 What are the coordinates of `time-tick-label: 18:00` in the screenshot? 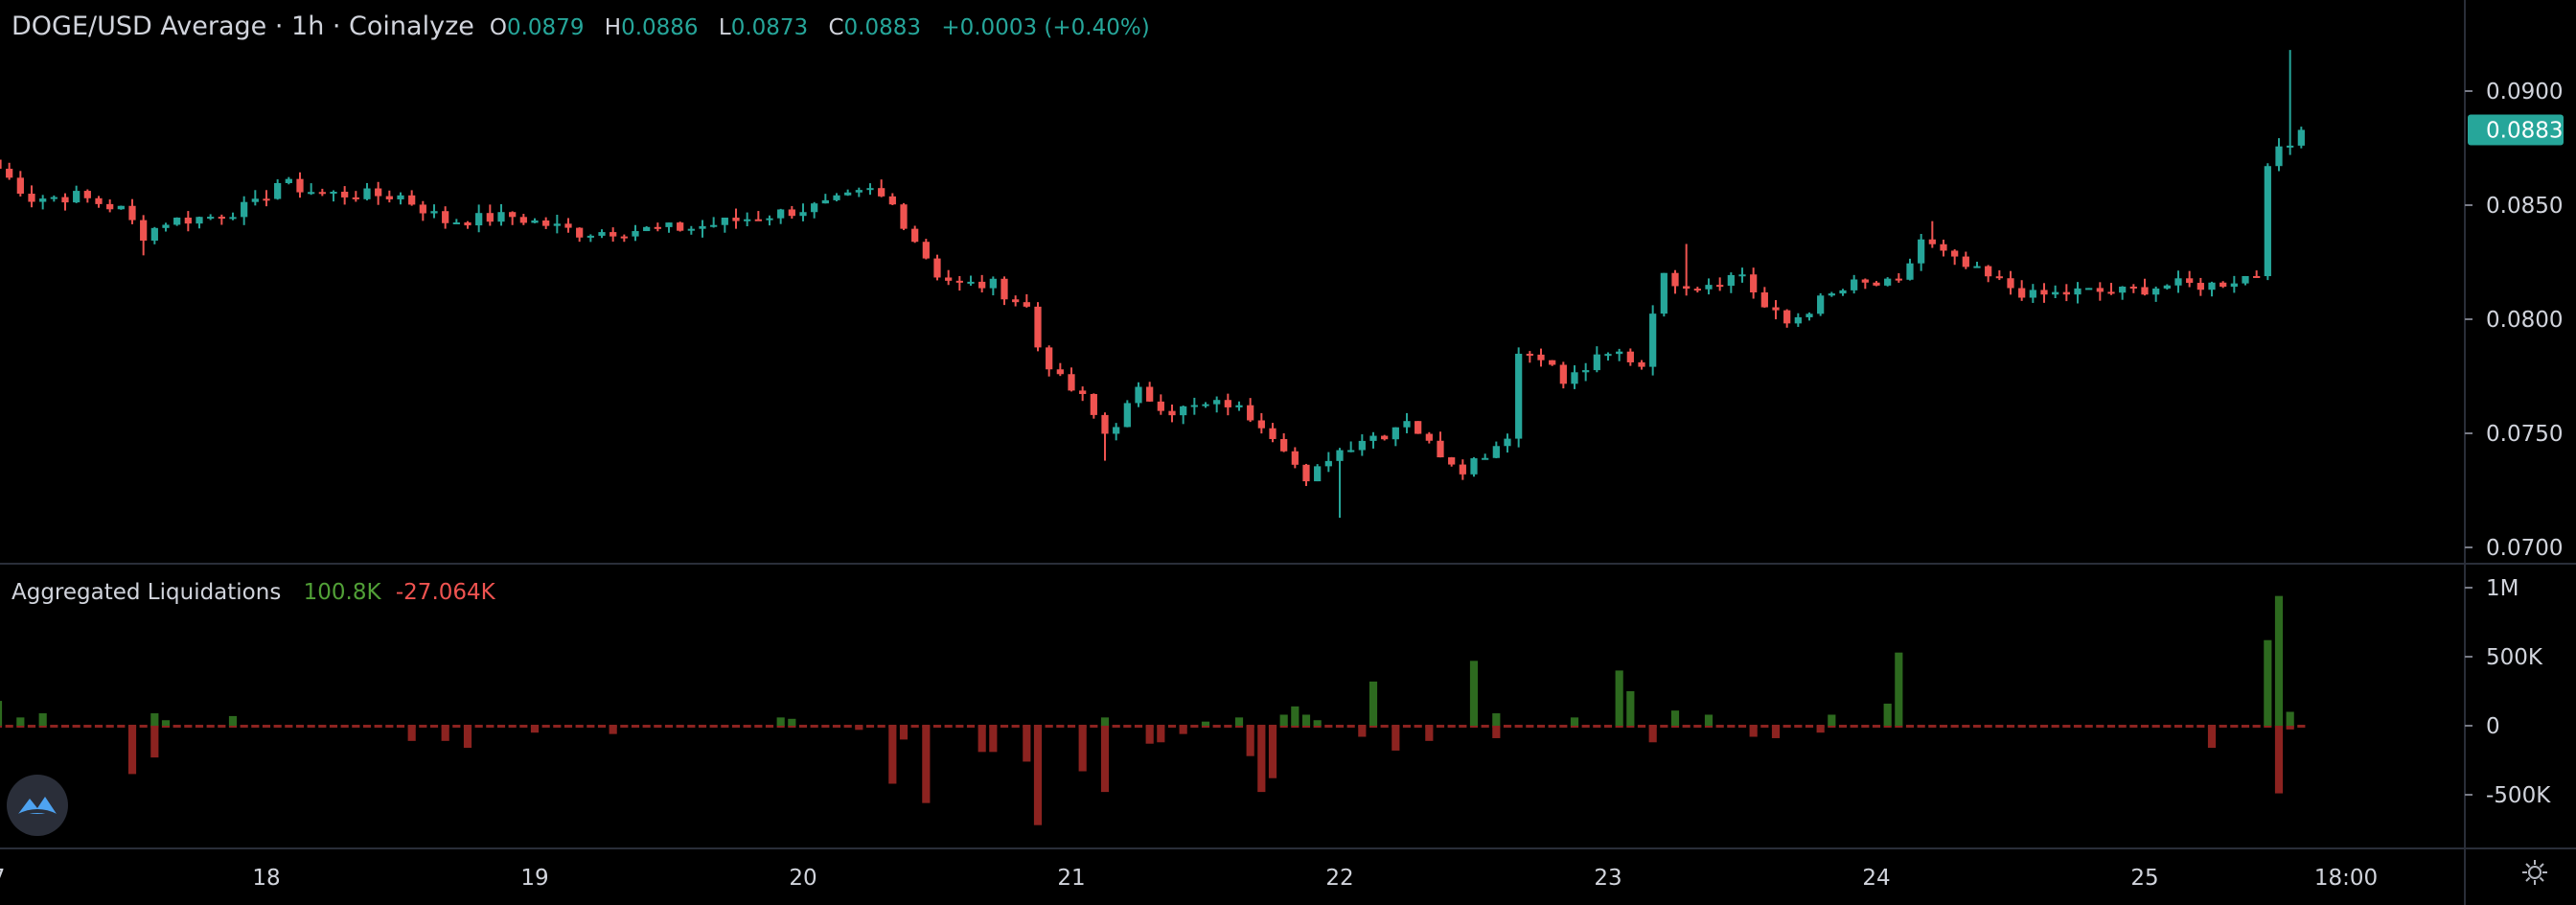 It's located at (2346, 879).